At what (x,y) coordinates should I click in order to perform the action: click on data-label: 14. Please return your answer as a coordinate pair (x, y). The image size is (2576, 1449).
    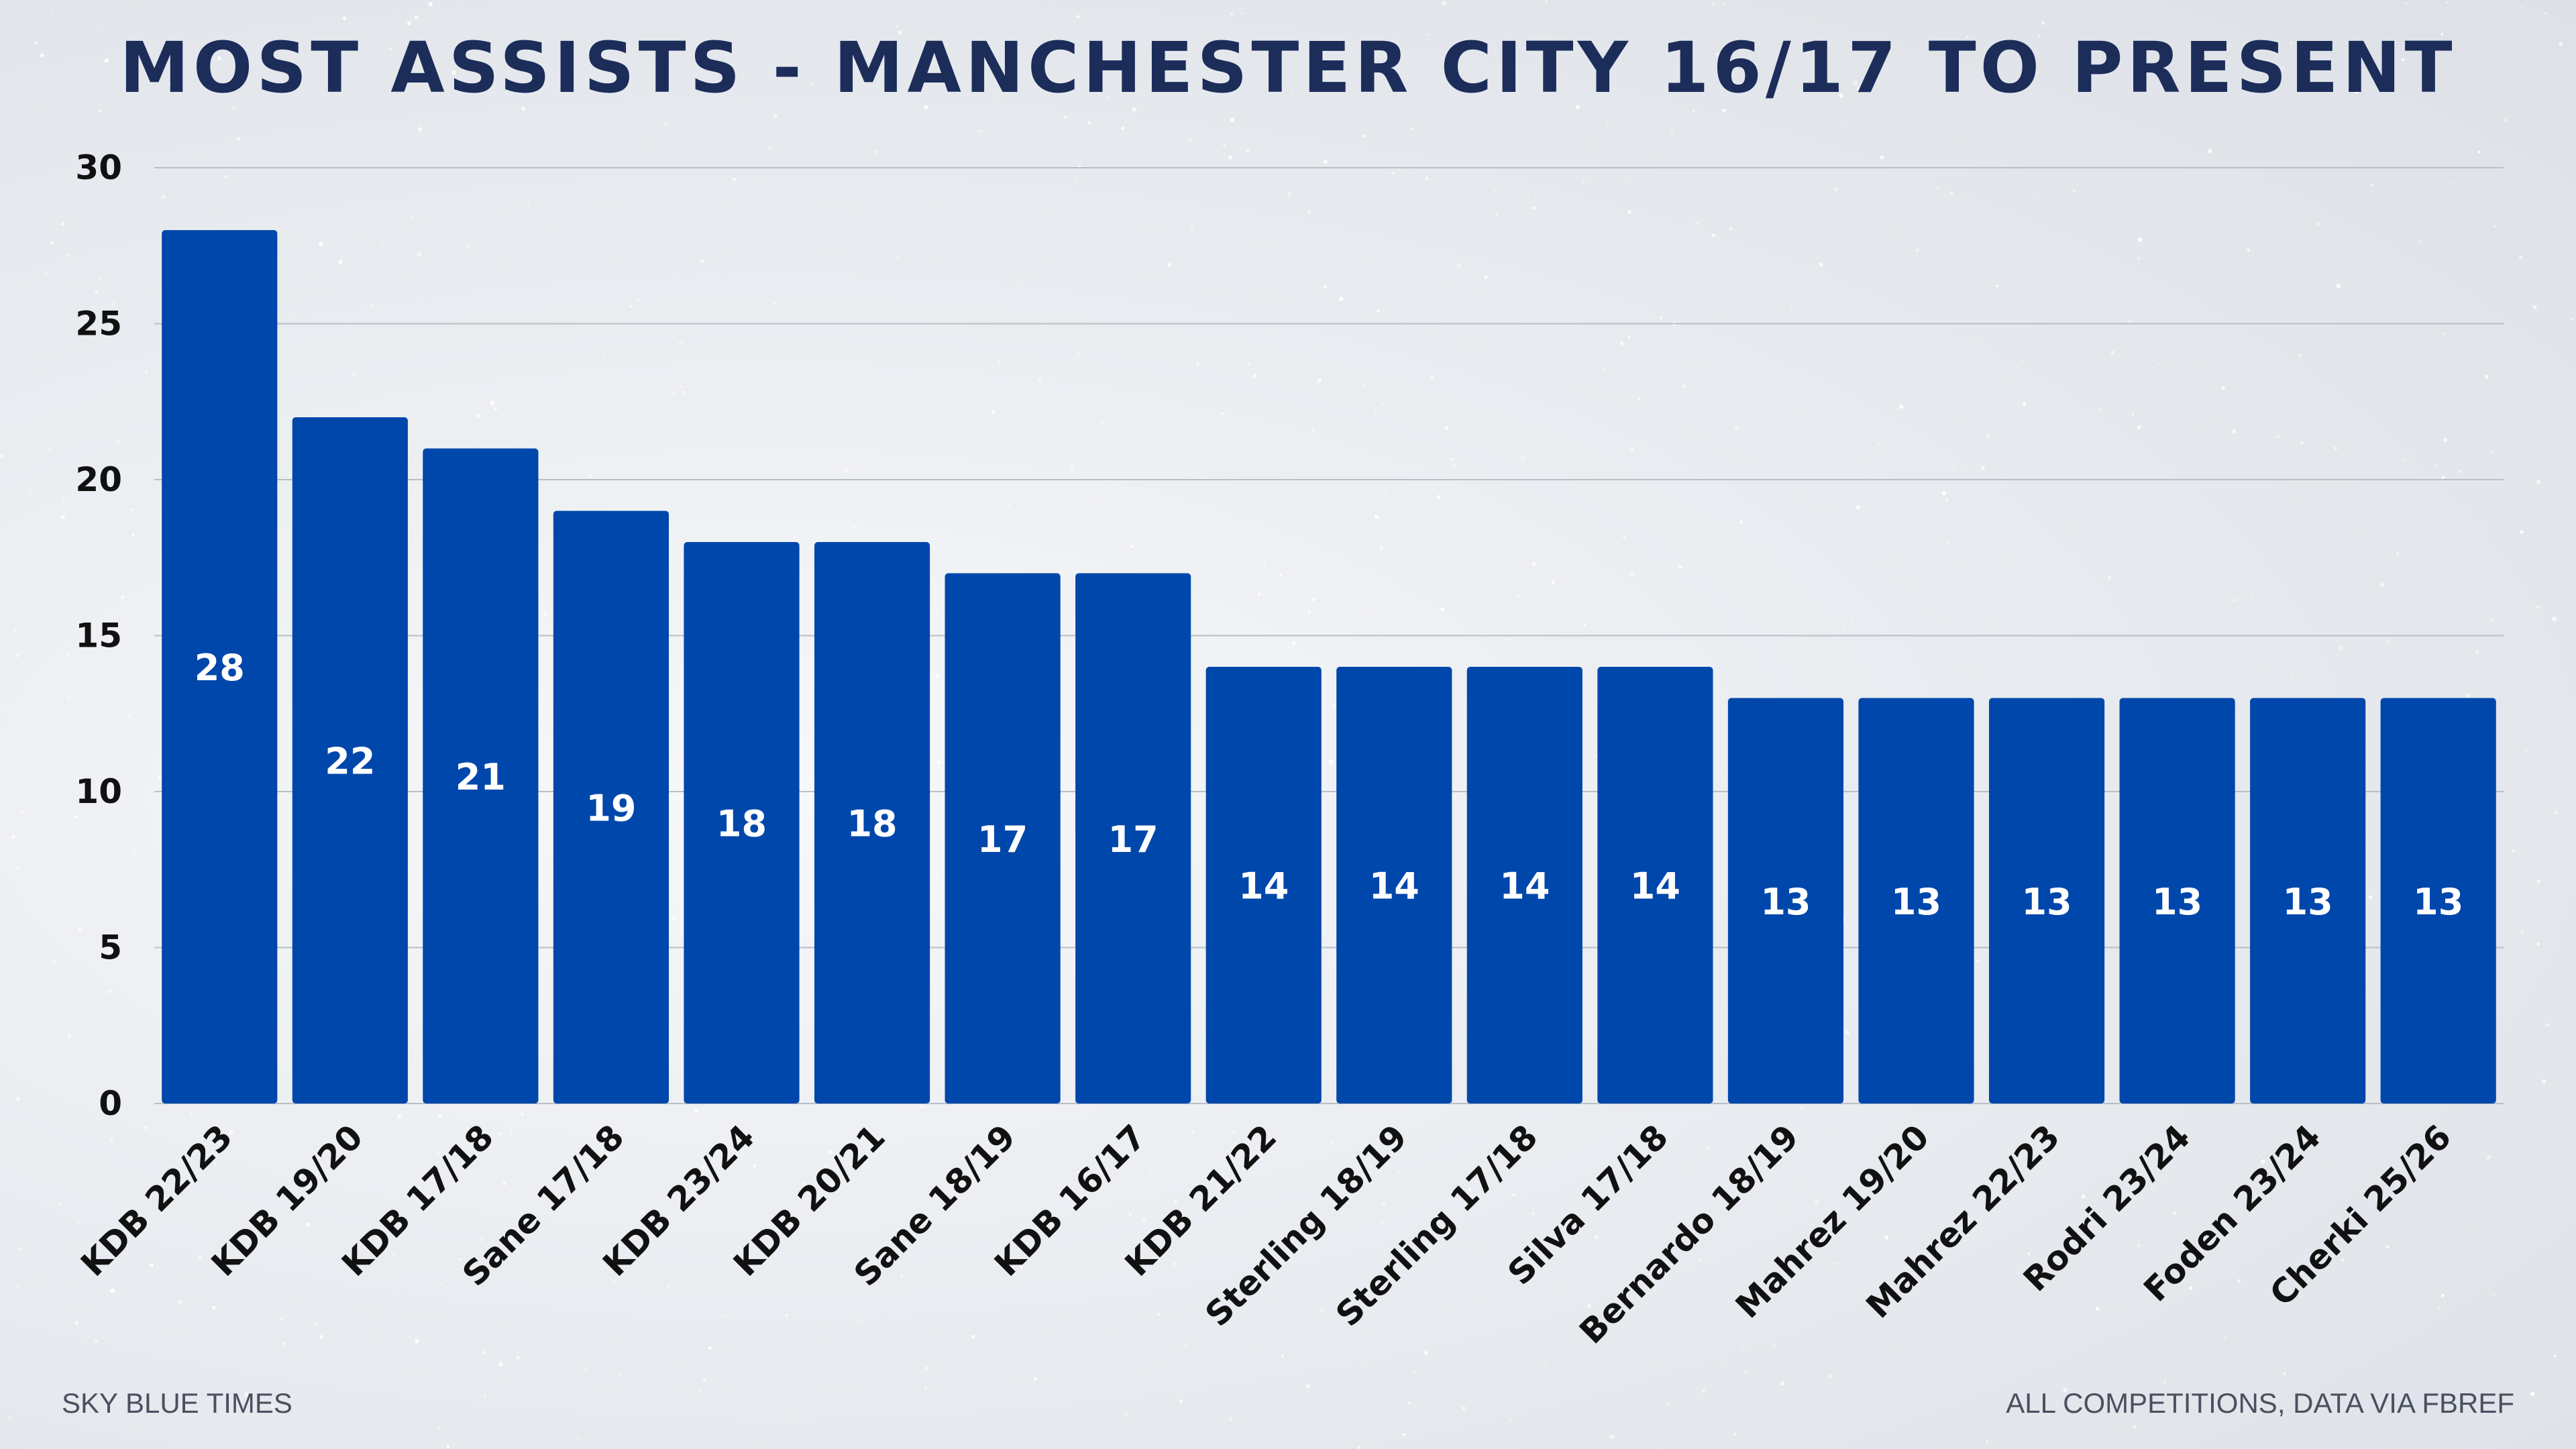
    Looking at the image, I should click on (1655, 886).